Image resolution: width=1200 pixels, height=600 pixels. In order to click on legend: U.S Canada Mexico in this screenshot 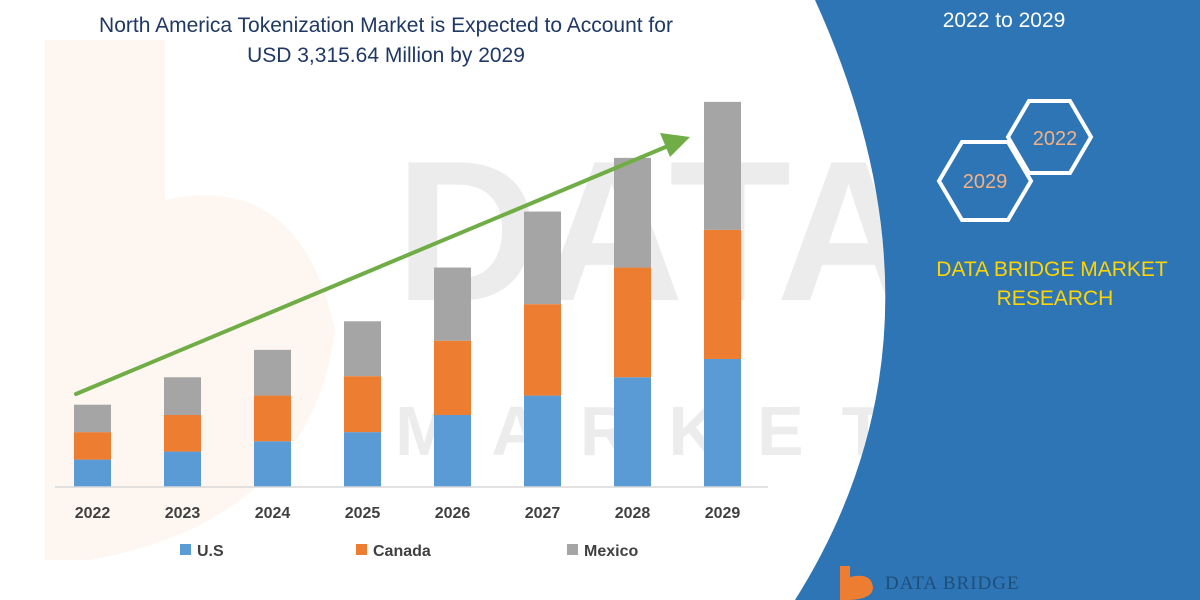, I will do `click(409, 551)`.